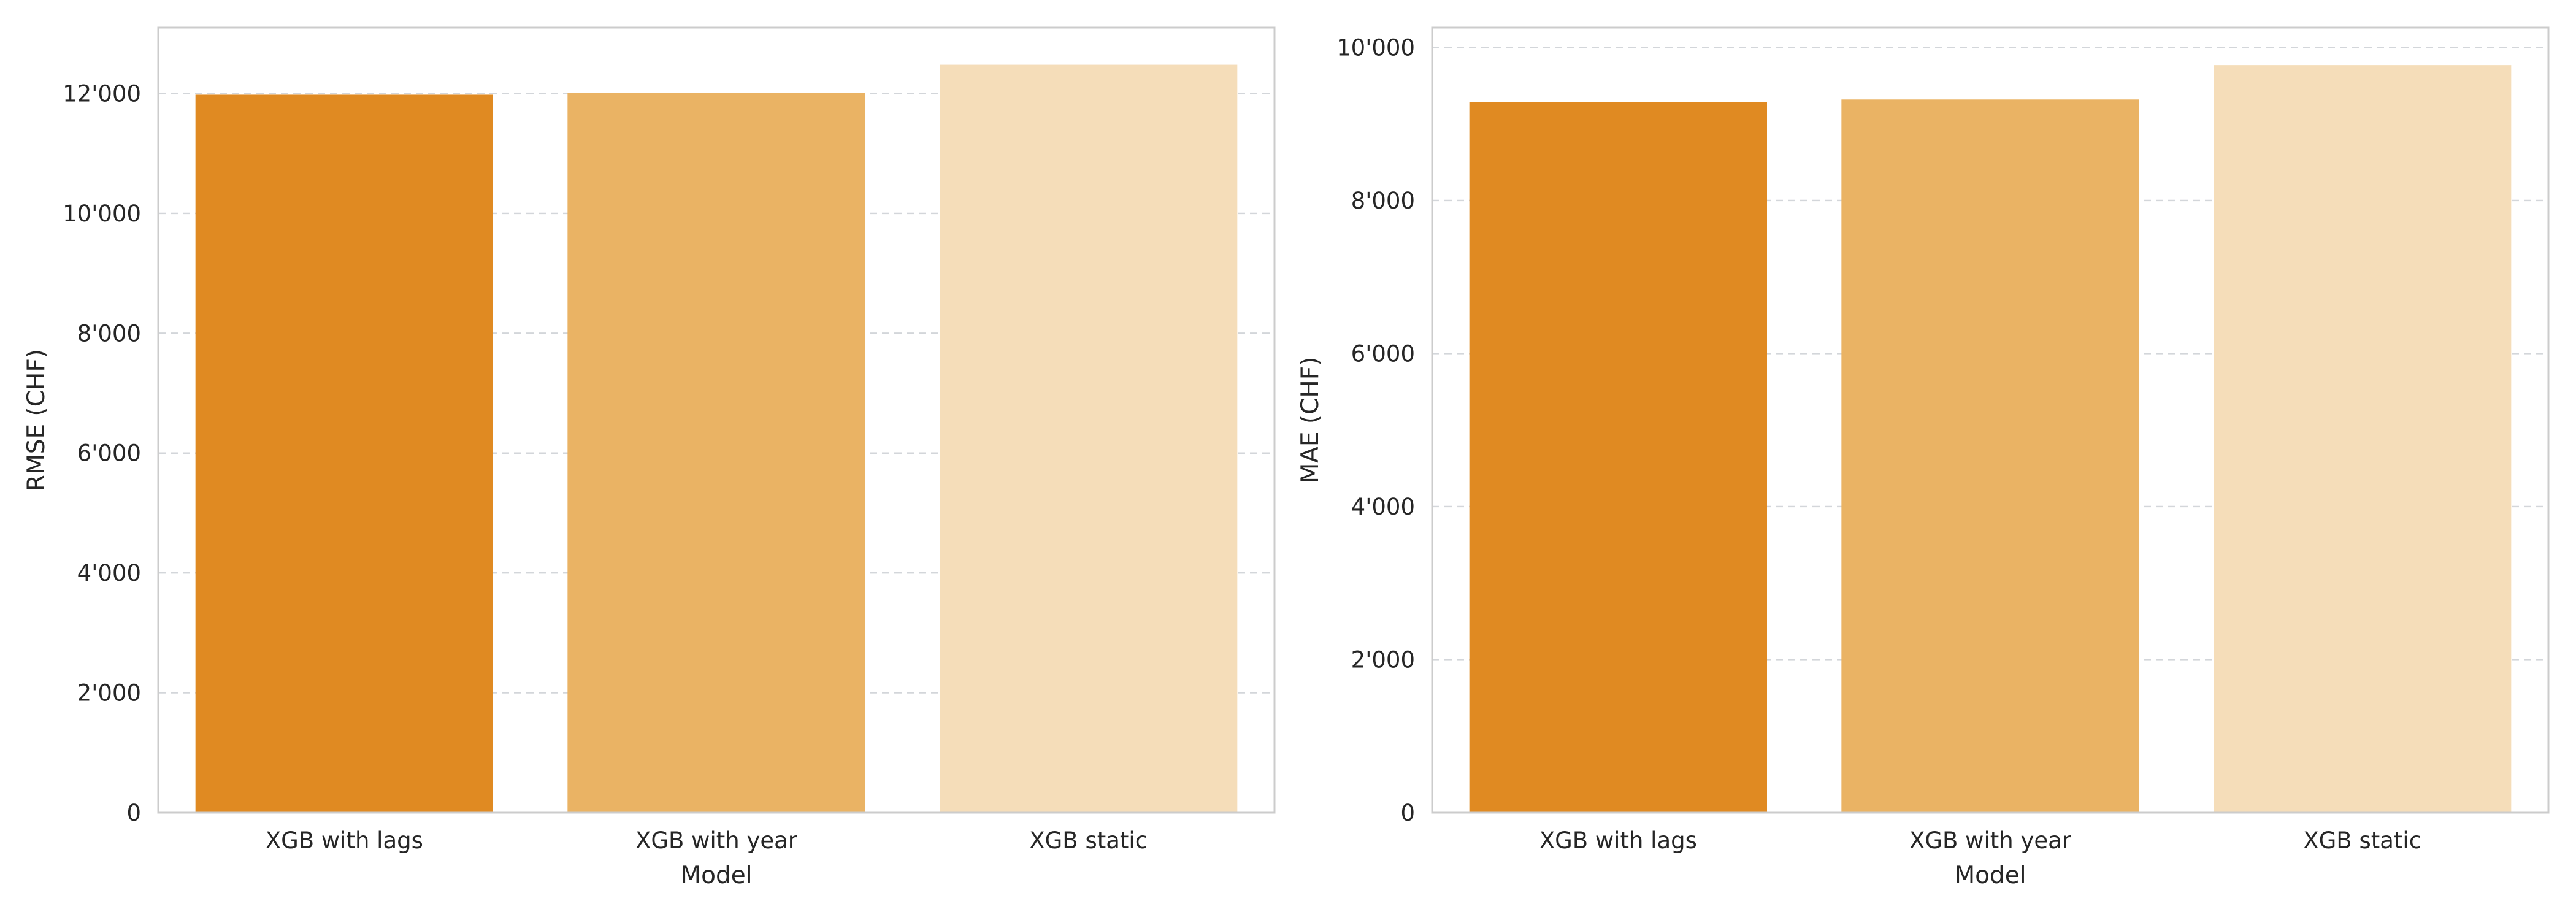  Describe the element at coordinates (36, 420) in the screenshot. I see `y-axis-label: RMSE (CHF)` at that location.